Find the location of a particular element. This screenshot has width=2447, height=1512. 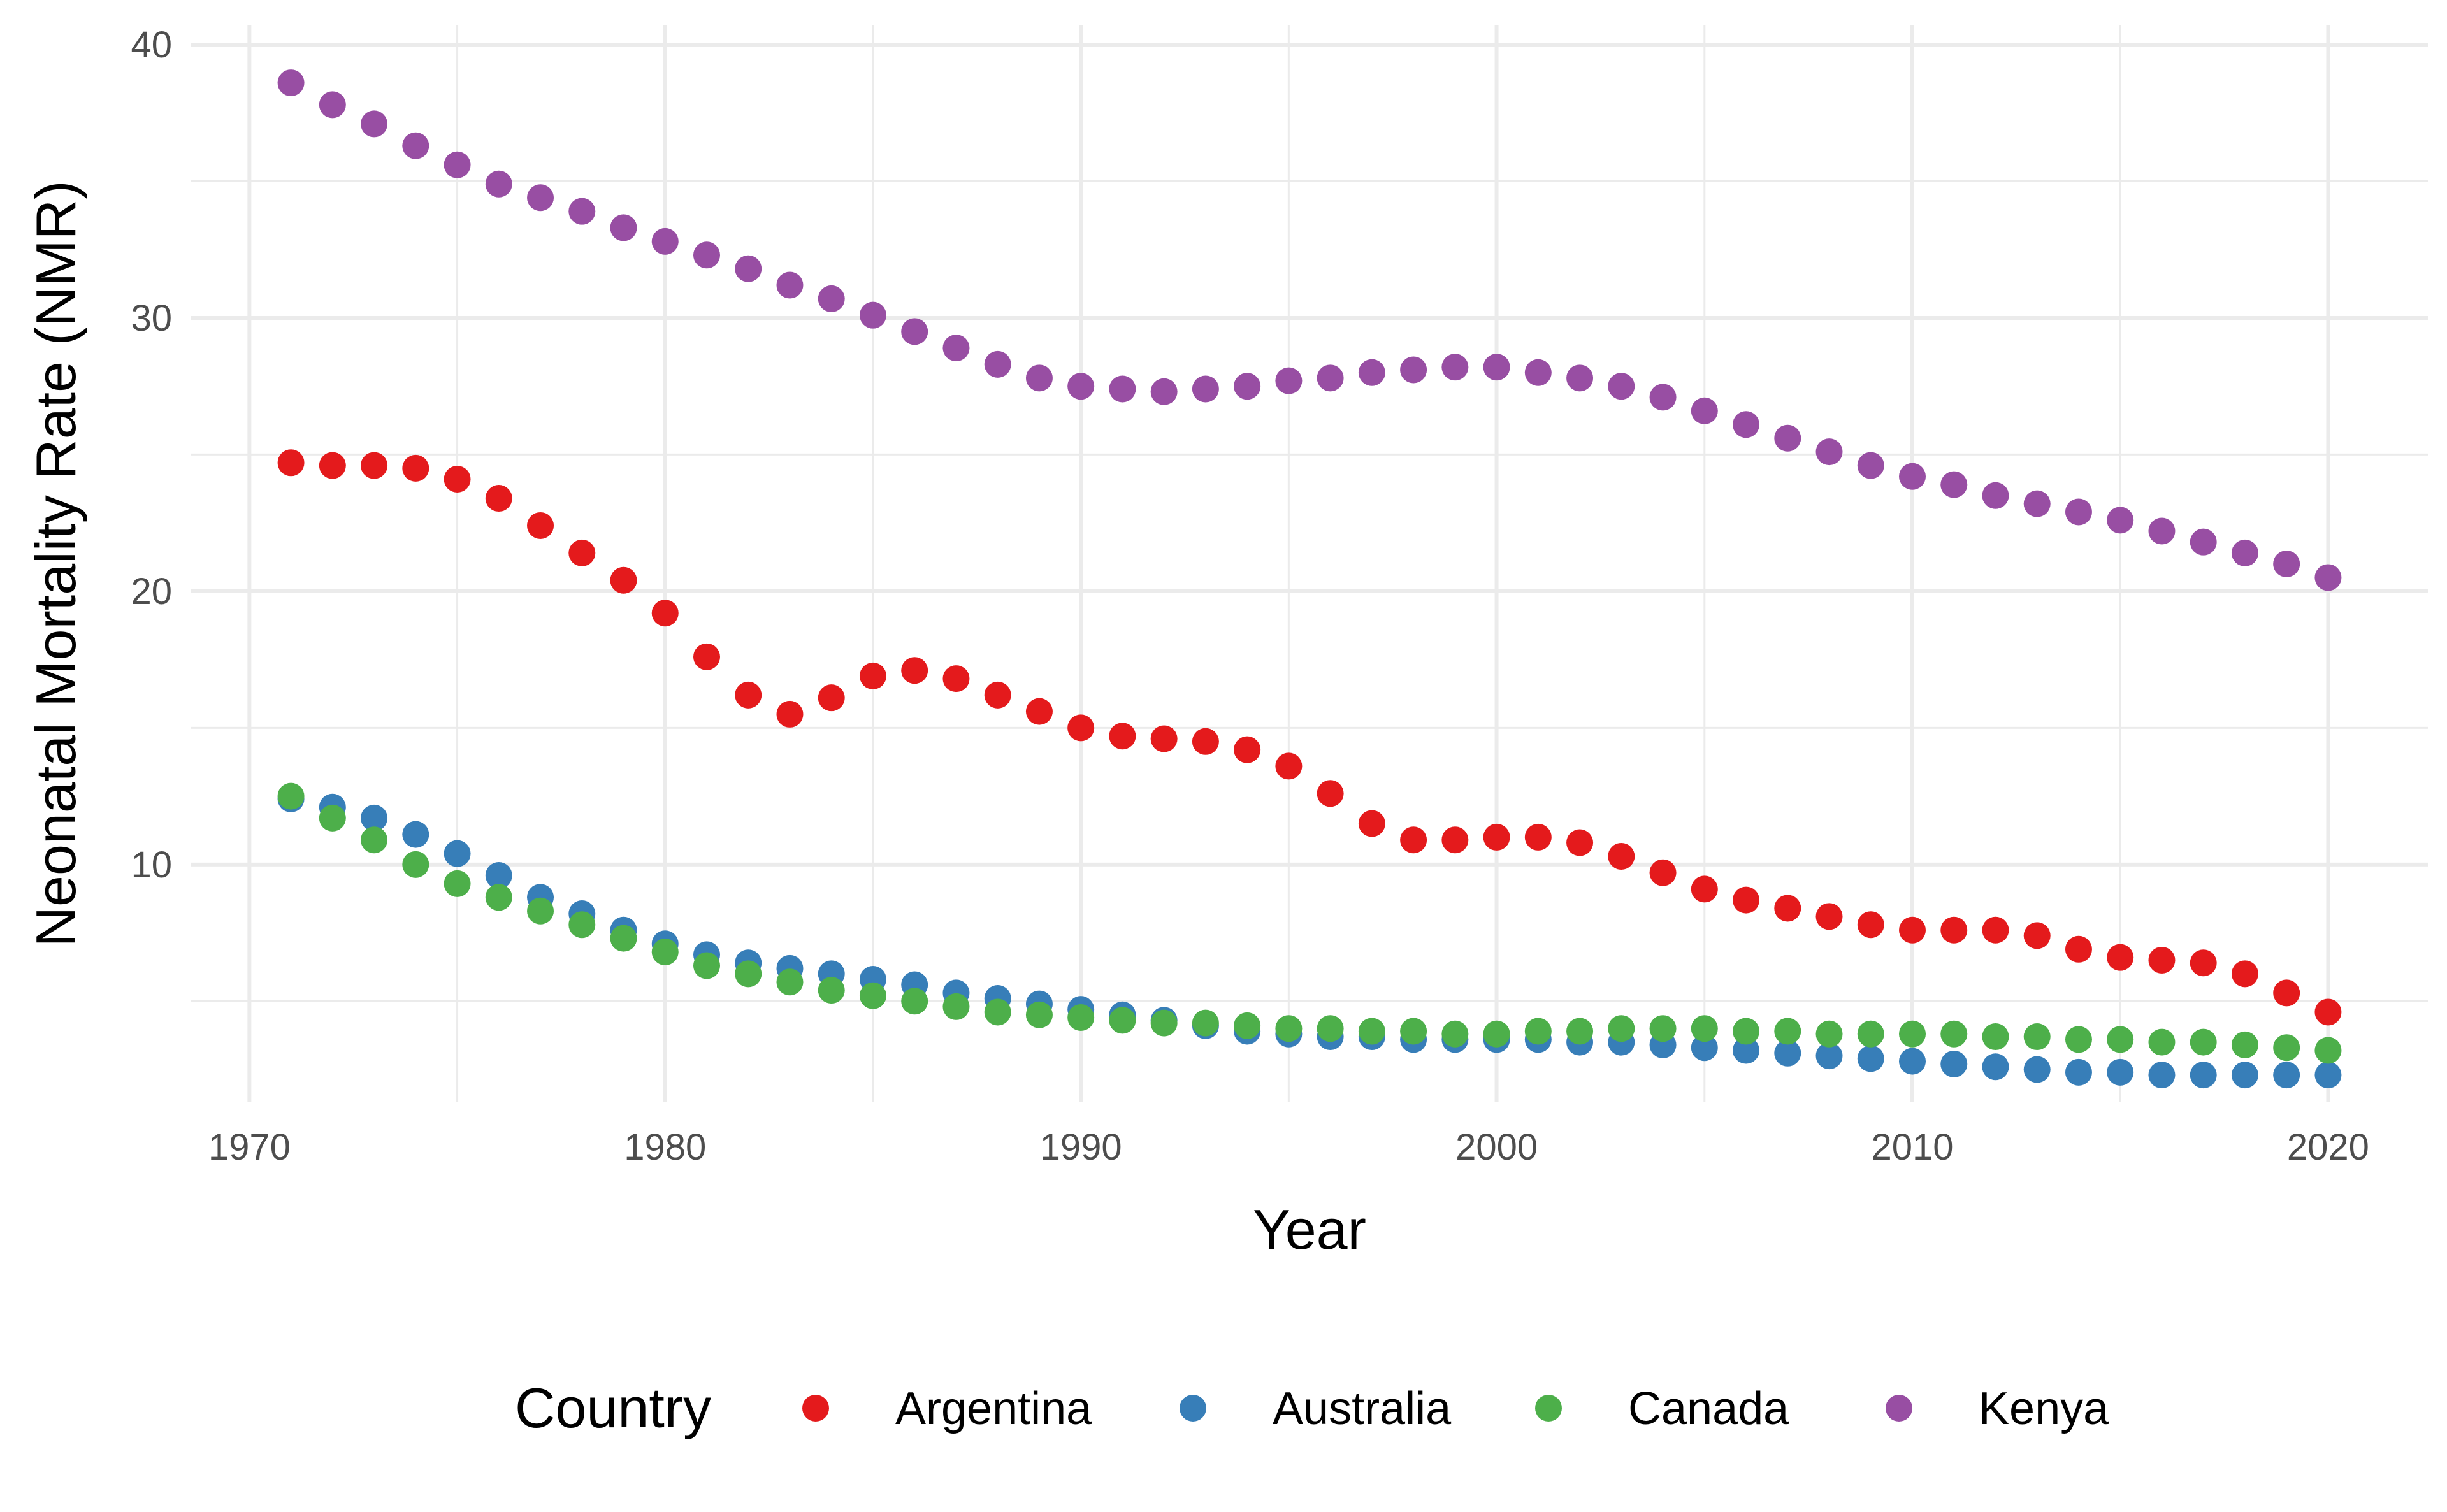

legend: Country Argentina Australia Canada Kenya is located at coordinates (1312, 1407).